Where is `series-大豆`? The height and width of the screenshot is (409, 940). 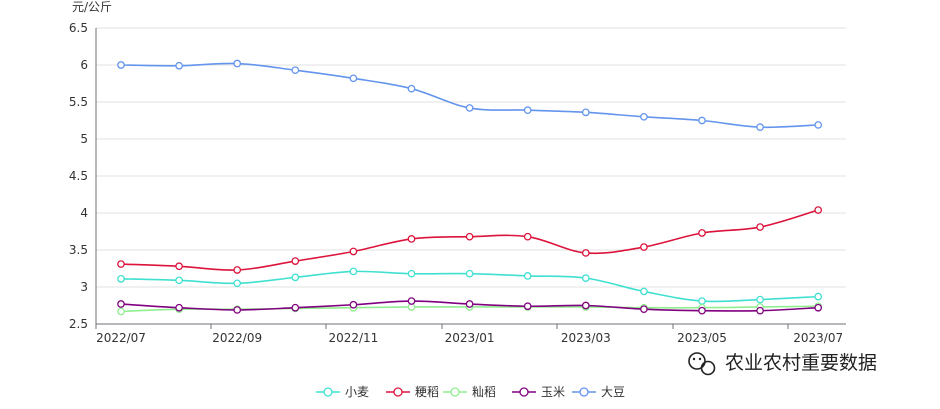 series-大豆 is located at coordinates (470, 95).